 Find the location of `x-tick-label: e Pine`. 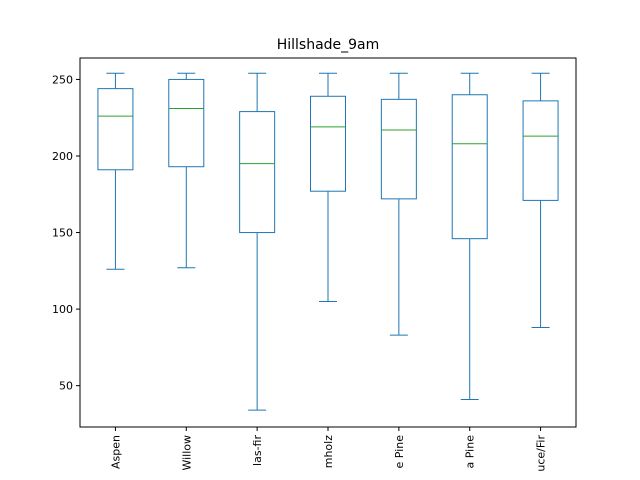

x-tick-label: e Pine is located at coordinates (399, 452).